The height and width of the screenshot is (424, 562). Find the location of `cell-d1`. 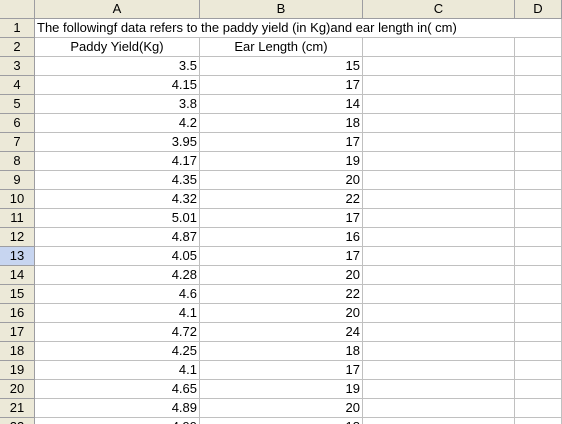

cell-d1 is located at coordinates (538, 28).